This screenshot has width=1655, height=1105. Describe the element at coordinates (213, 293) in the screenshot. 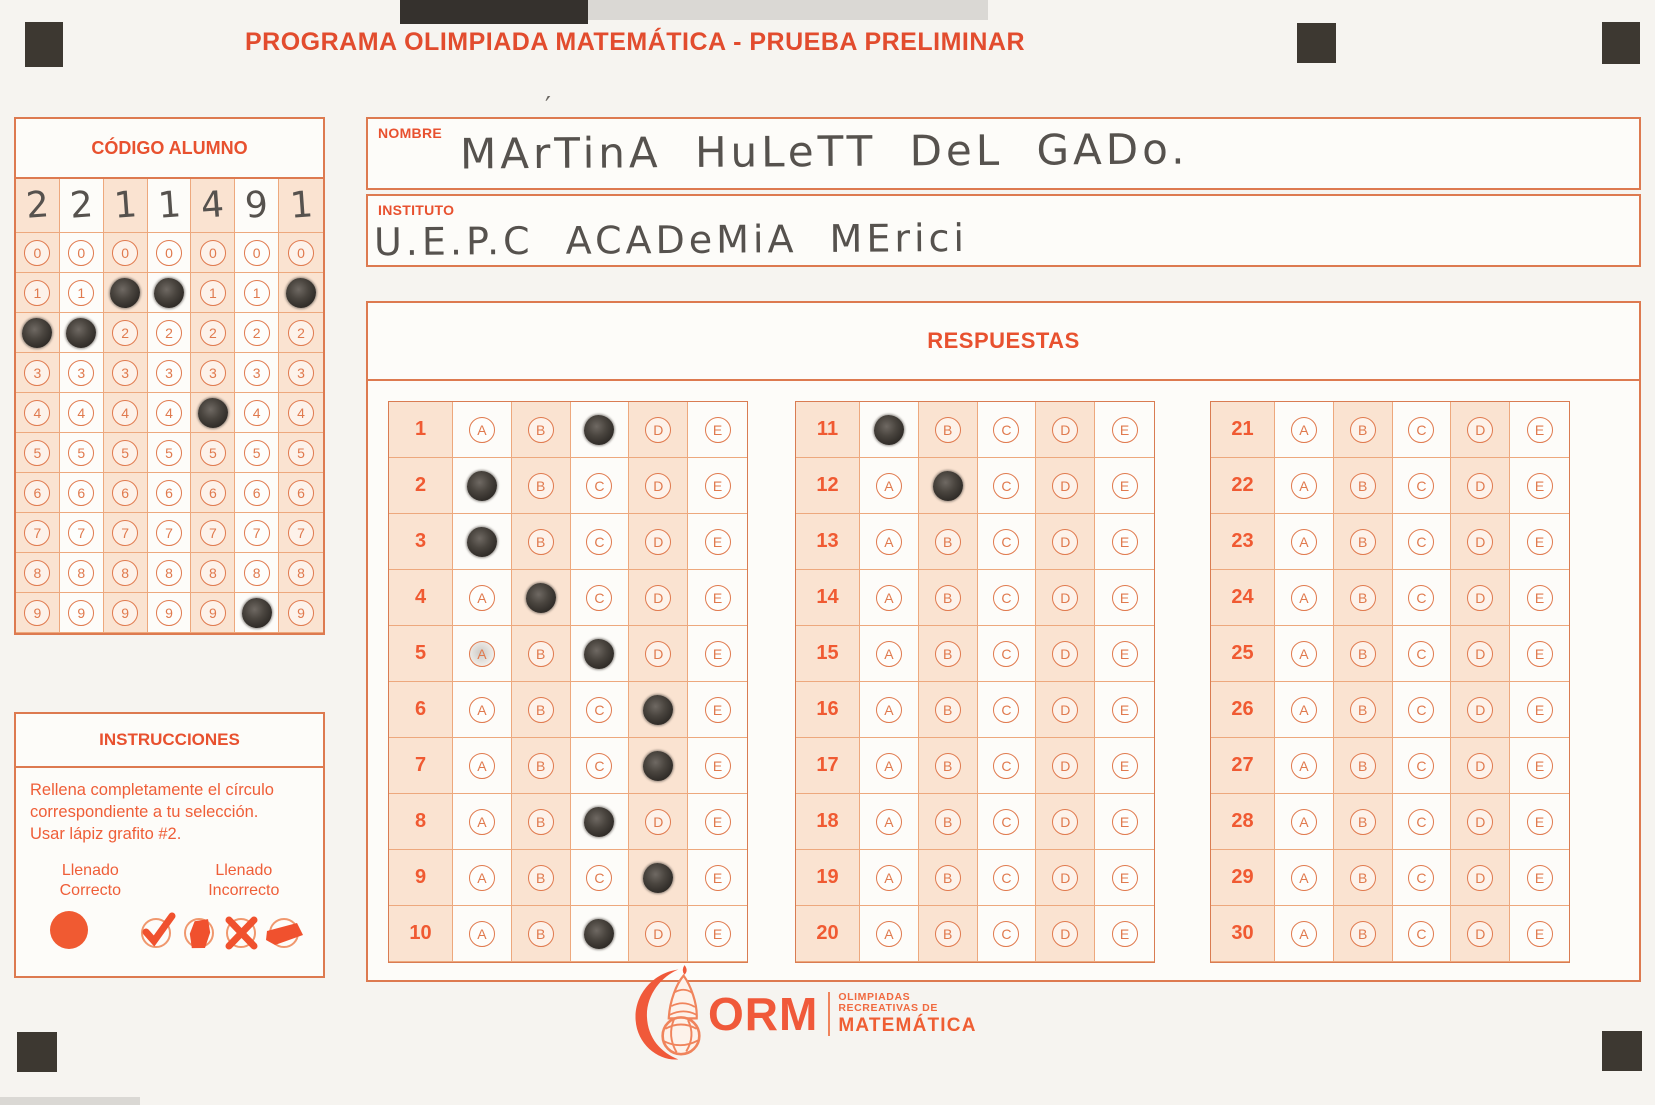

I see `codigo-bubble-col5-1: 1` at that location.